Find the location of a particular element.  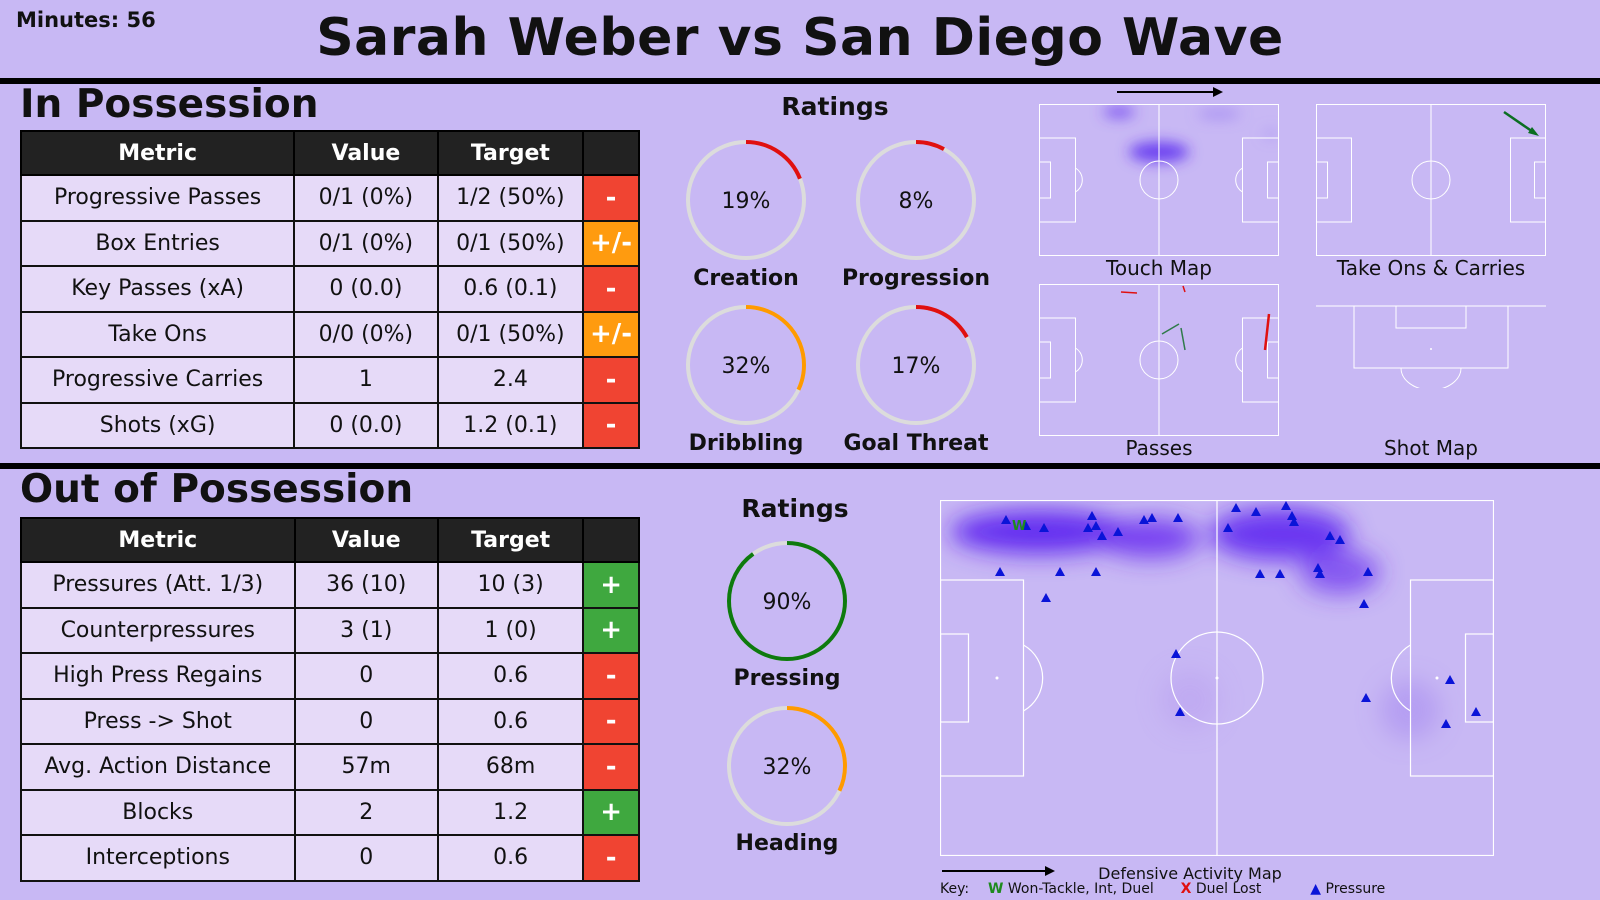

won-symbol: W is located at coordinates (996, 889).